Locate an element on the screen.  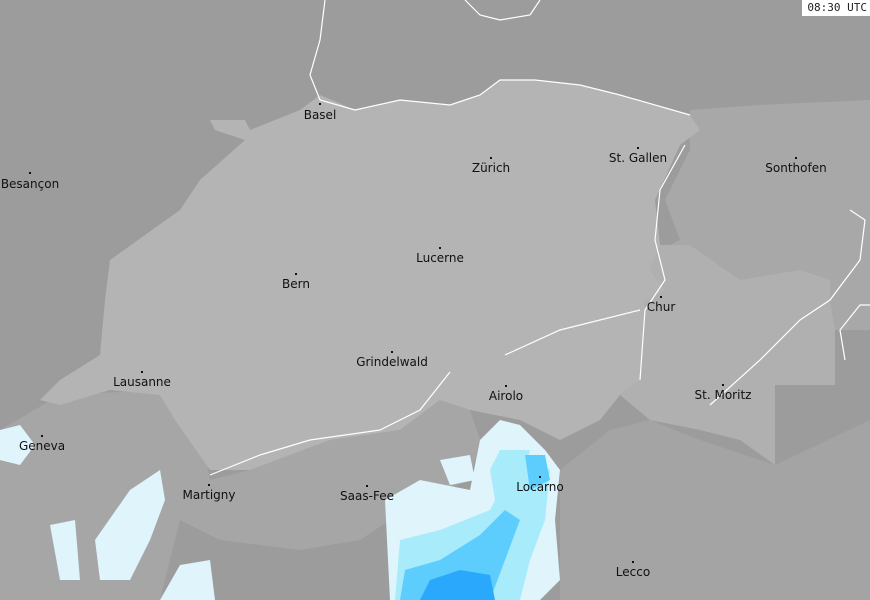
city-label: Lucerne is located at coordinates (440, 258).